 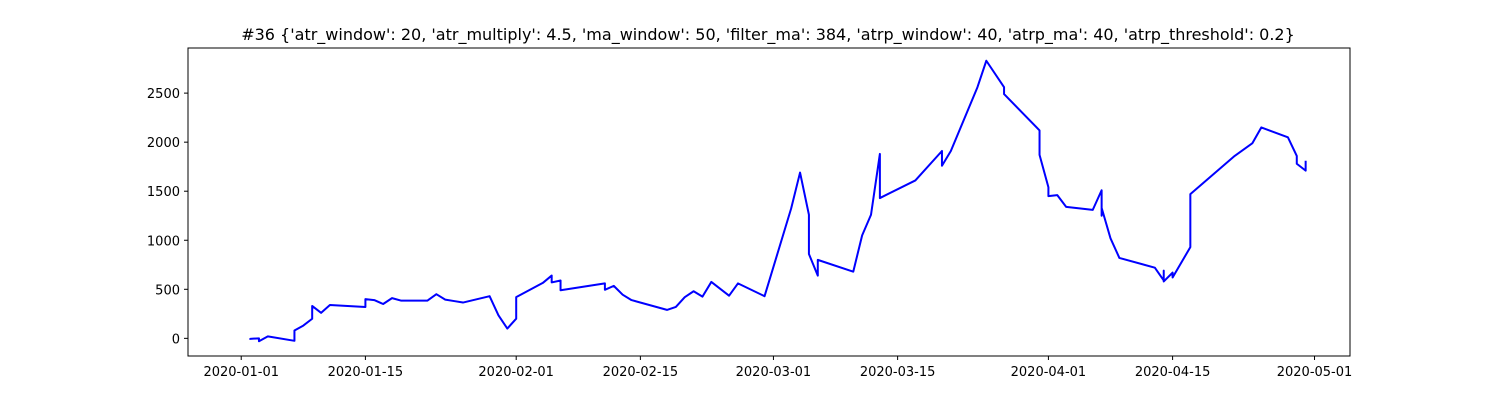 I want to click on y-tick-label: 500, so click(x=167, y=290).